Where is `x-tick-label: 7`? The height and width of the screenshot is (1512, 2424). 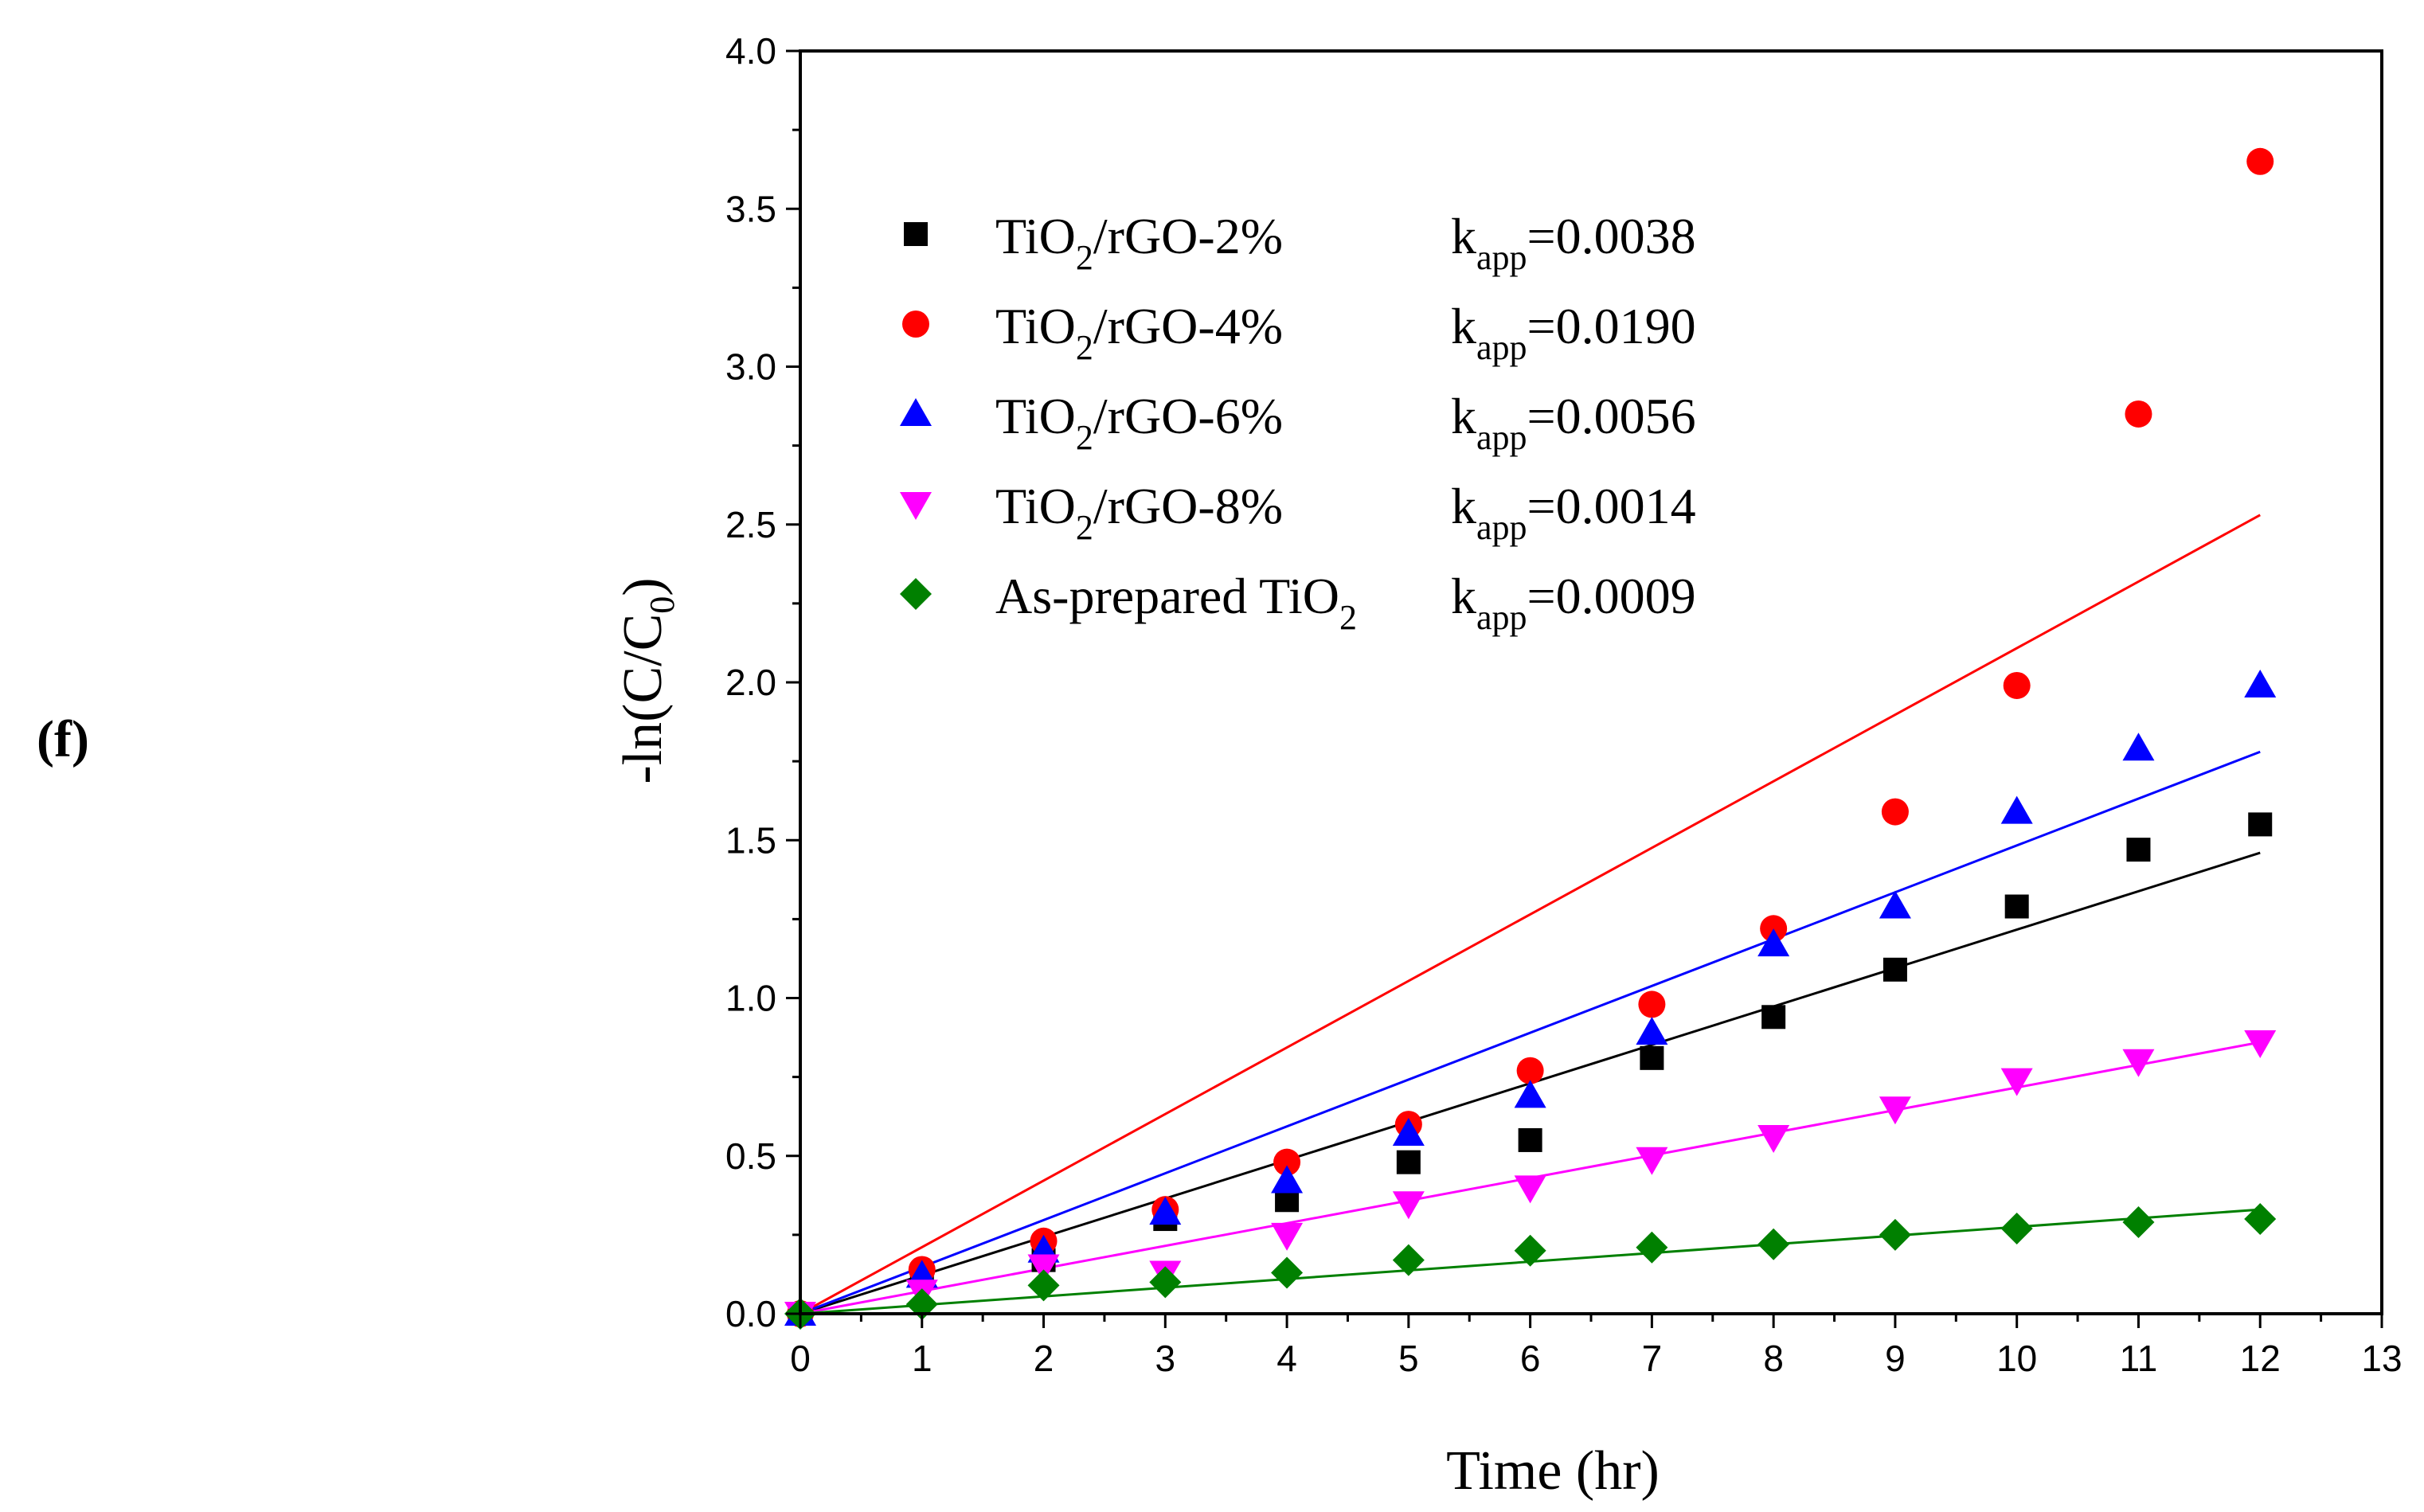 x-tick-label: 7 is located at coordinates (1652, 1358).